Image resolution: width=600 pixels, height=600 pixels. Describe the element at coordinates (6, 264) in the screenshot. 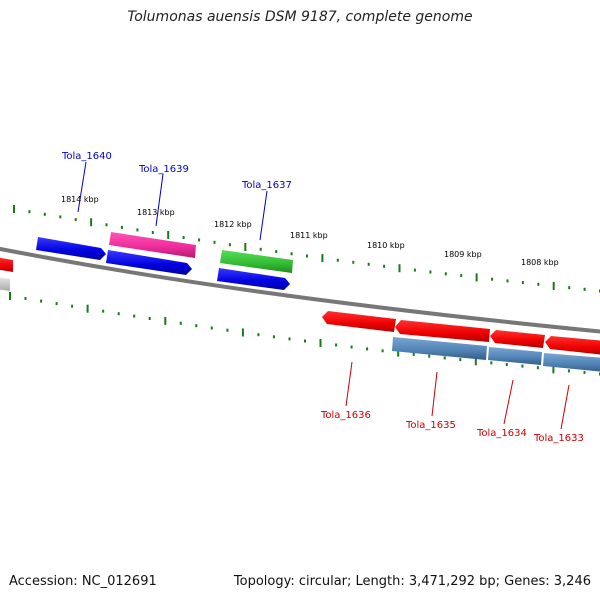

I see `gene-arrow-partial-red` at that location.